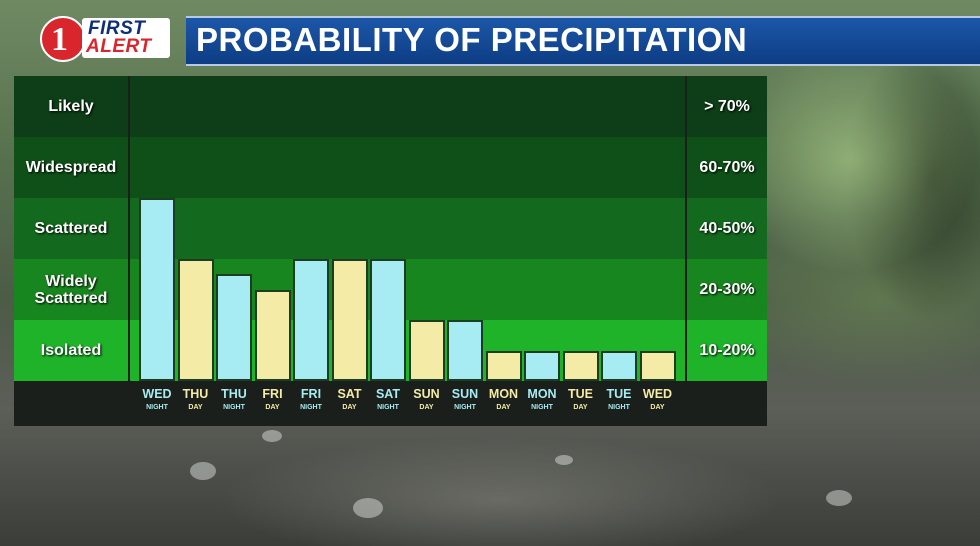  I want to click on band-right-likely: > 70%, so click(727, 106).